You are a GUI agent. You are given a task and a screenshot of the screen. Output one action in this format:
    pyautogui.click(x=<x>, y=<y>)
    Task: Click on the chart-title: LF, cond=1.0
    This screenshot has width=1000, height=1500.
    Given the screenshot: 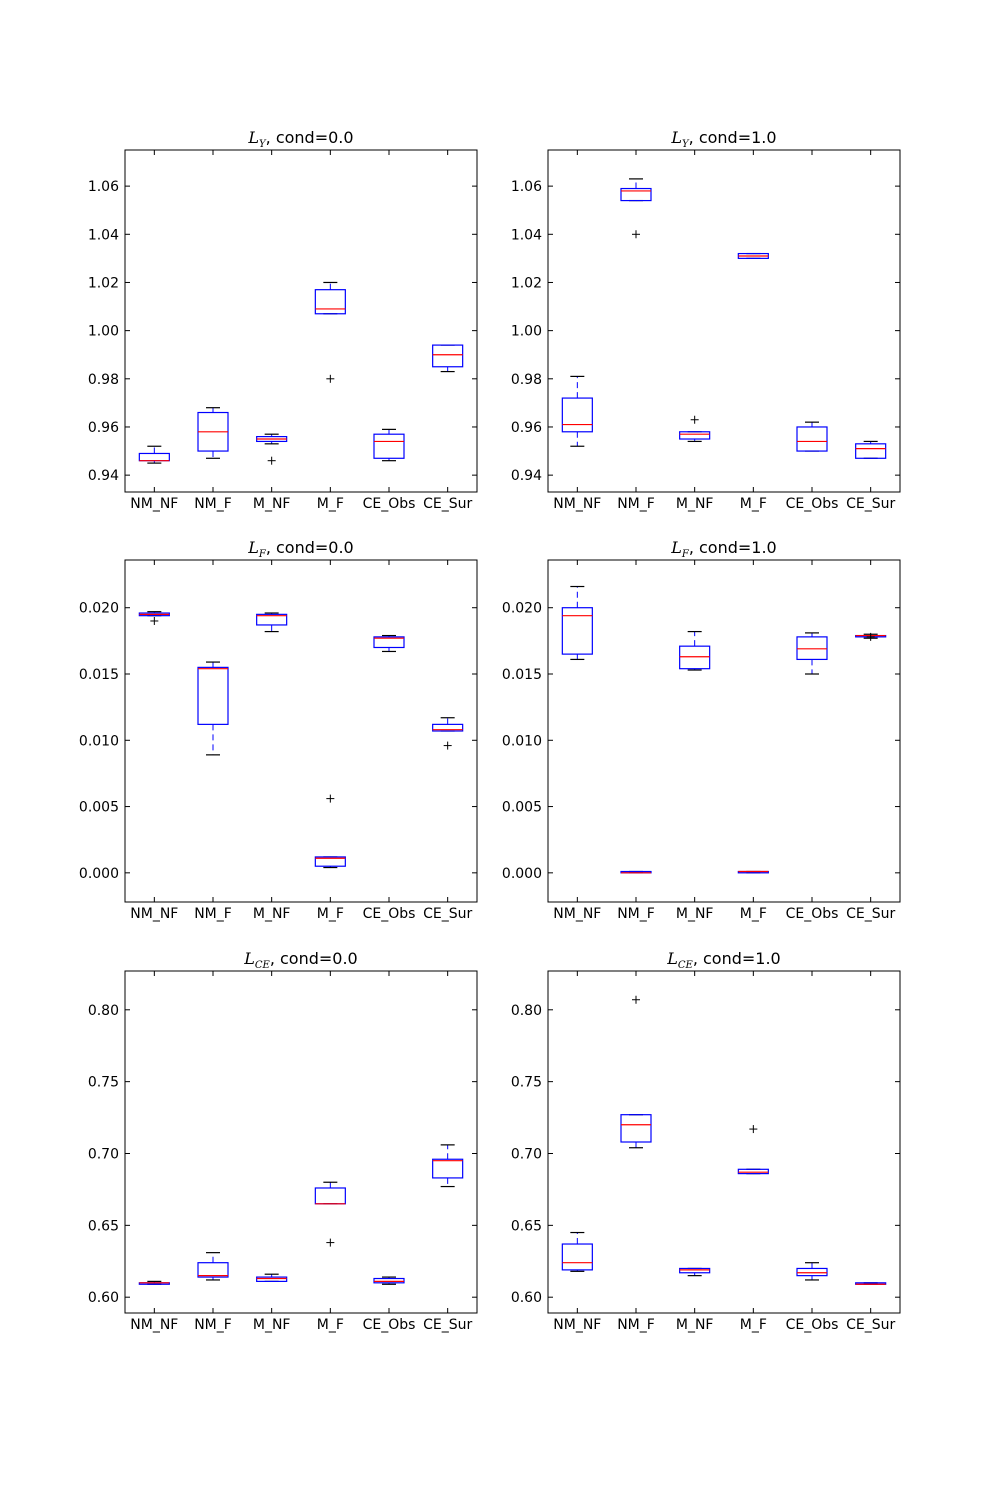 What is the action you would take?
    pyautogui.click(x=723, y=549)
    